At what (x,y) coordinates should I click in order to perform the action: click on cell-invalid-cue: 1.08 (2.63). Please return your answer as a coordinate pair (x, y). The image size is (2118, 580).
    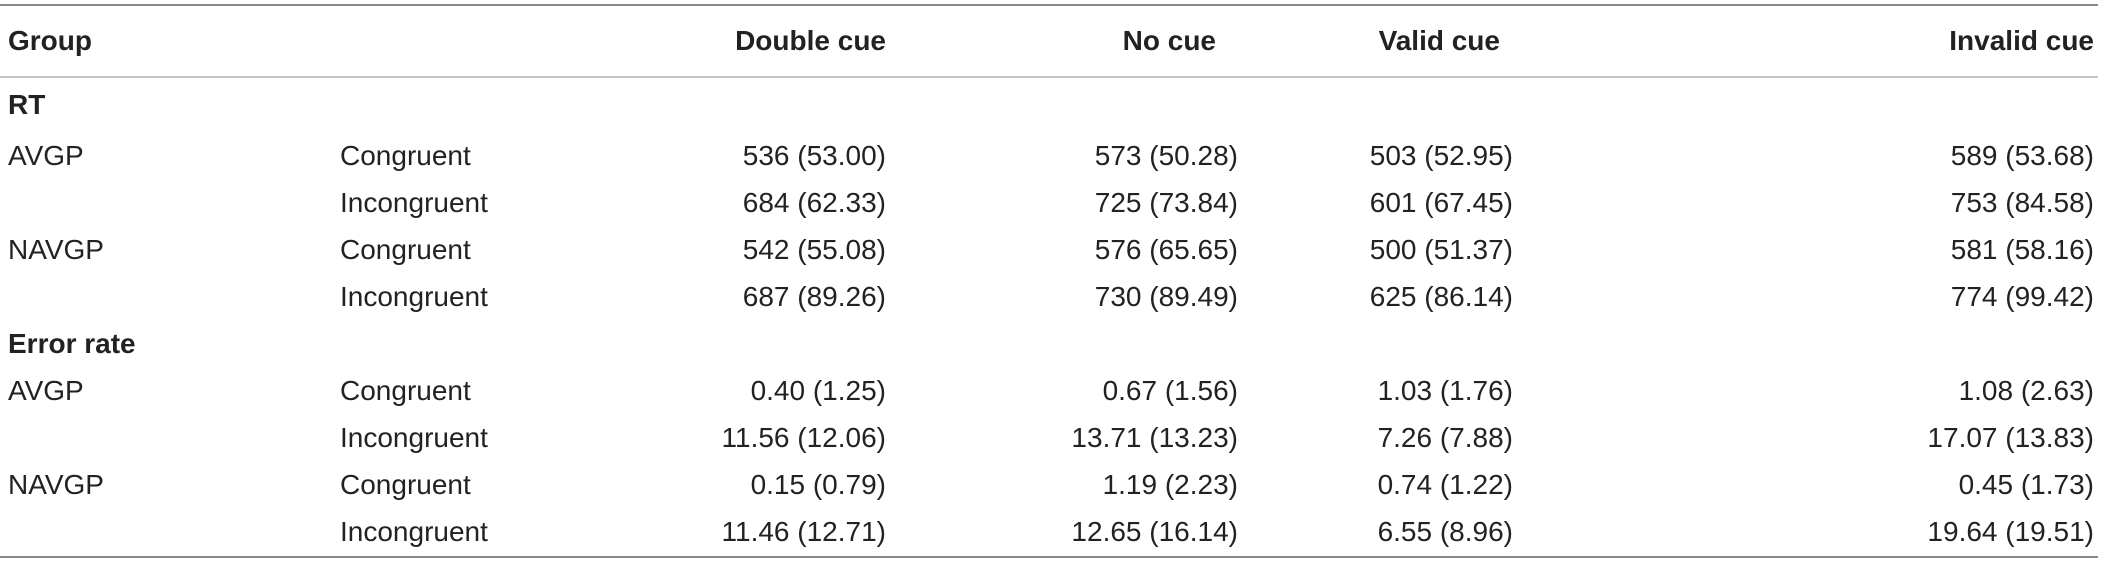
    Looking at the image, I should click on (2026, 390).